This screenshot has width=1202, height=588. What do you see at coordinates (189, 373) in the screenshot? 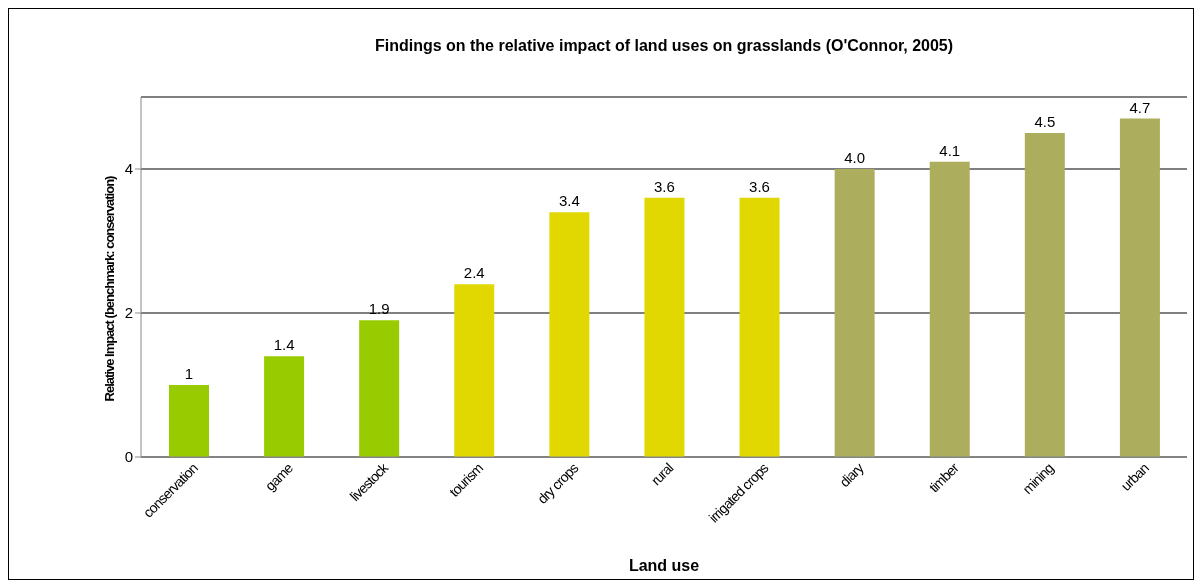
I see `data-label: 1` at bounding box center [189, 373].